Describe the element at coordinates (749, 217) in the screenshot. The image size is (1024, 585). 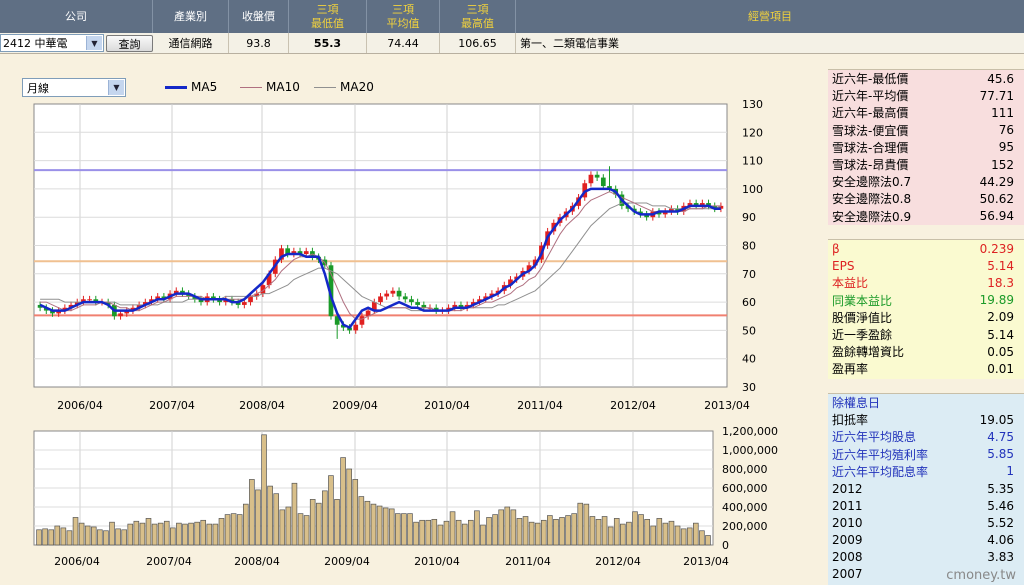
I see `price-y-tick-label: 90` at that location.